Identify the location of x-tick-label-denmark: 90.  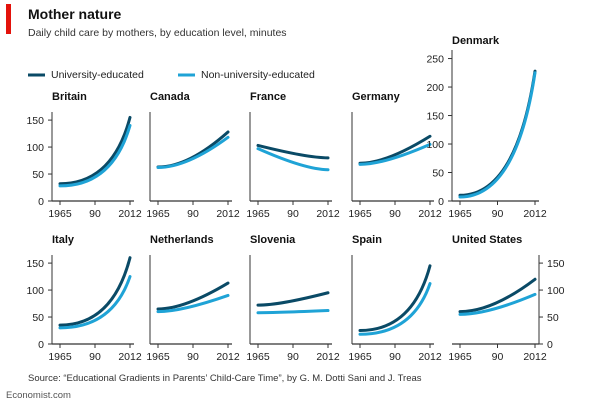
(498, 214).